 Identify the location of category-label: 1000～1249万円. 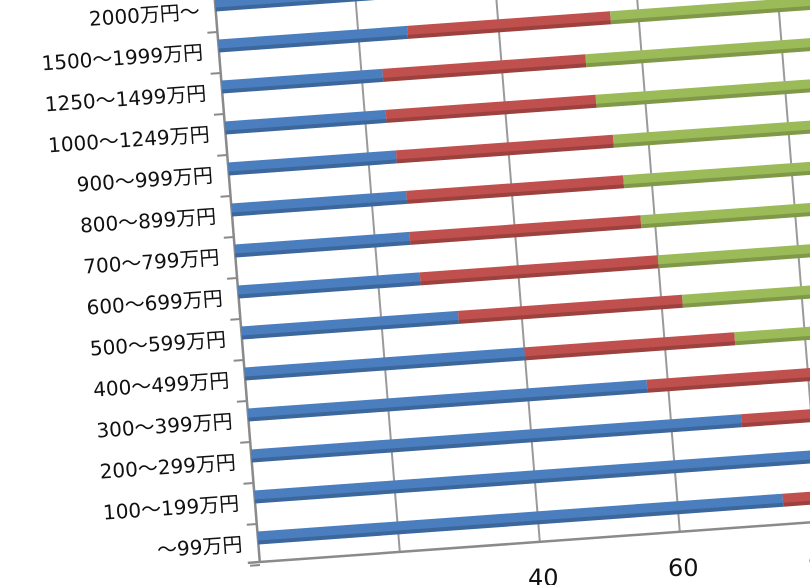
(128, 139).